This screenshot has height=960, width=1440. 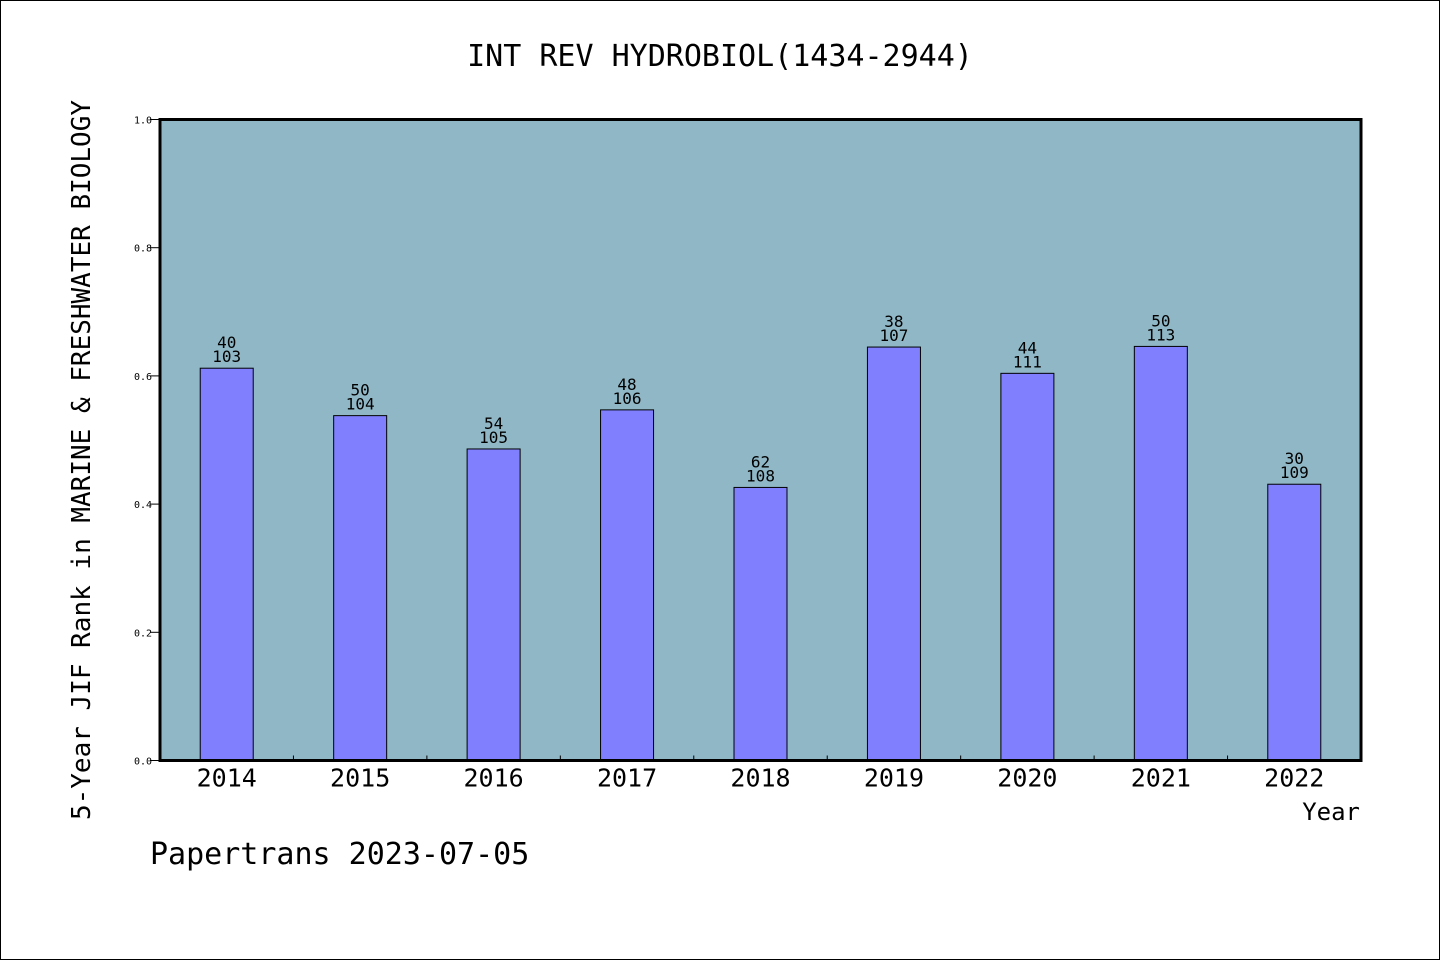 I want to click on y-tick-label: 0.2, so click(x=143, y=633).